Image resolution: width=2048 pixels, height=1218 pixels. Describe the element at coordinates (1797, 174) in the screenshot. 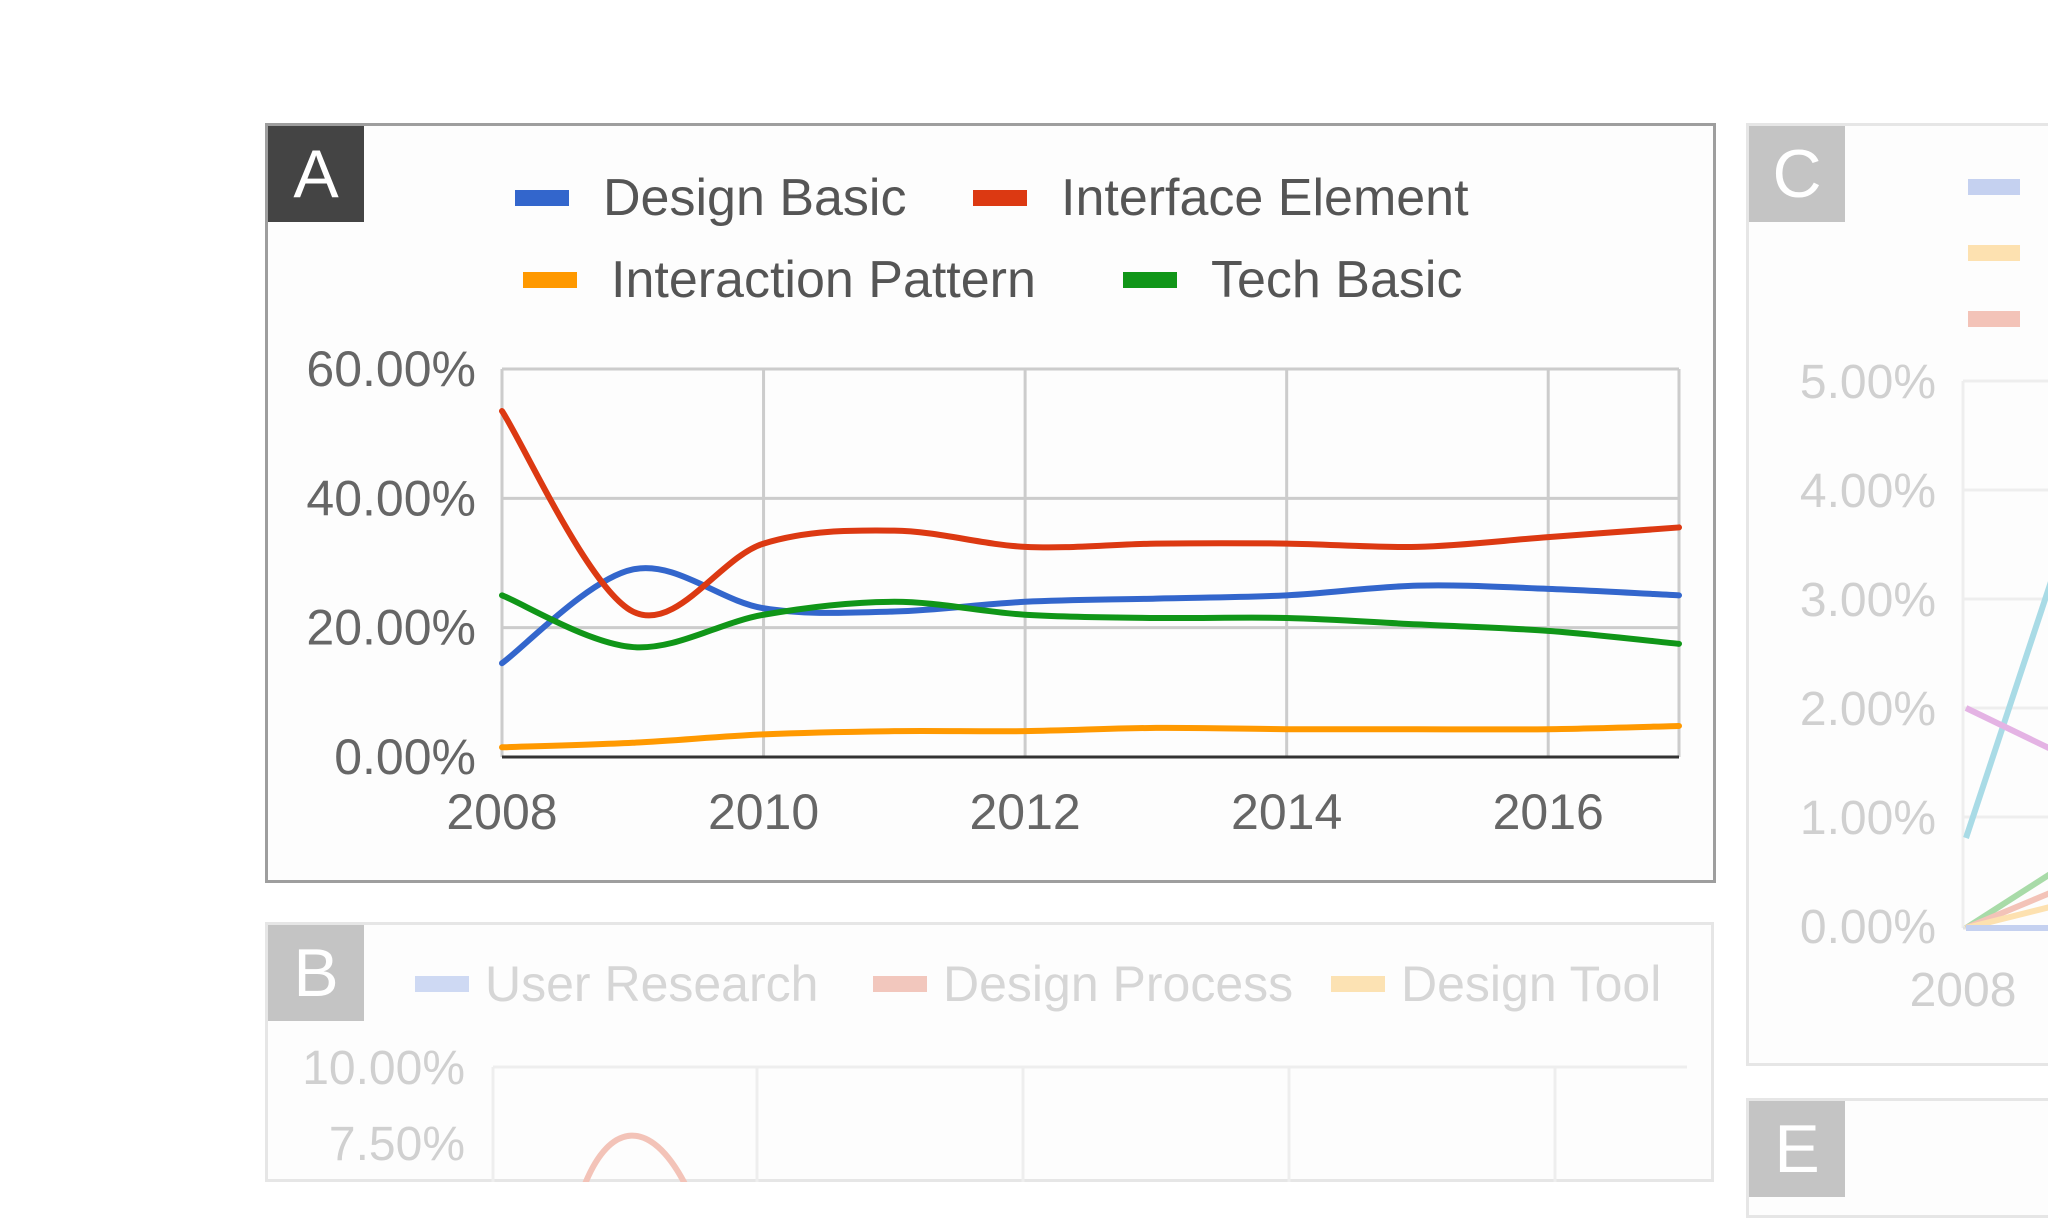

I see `panel-c-label: C` at that location.